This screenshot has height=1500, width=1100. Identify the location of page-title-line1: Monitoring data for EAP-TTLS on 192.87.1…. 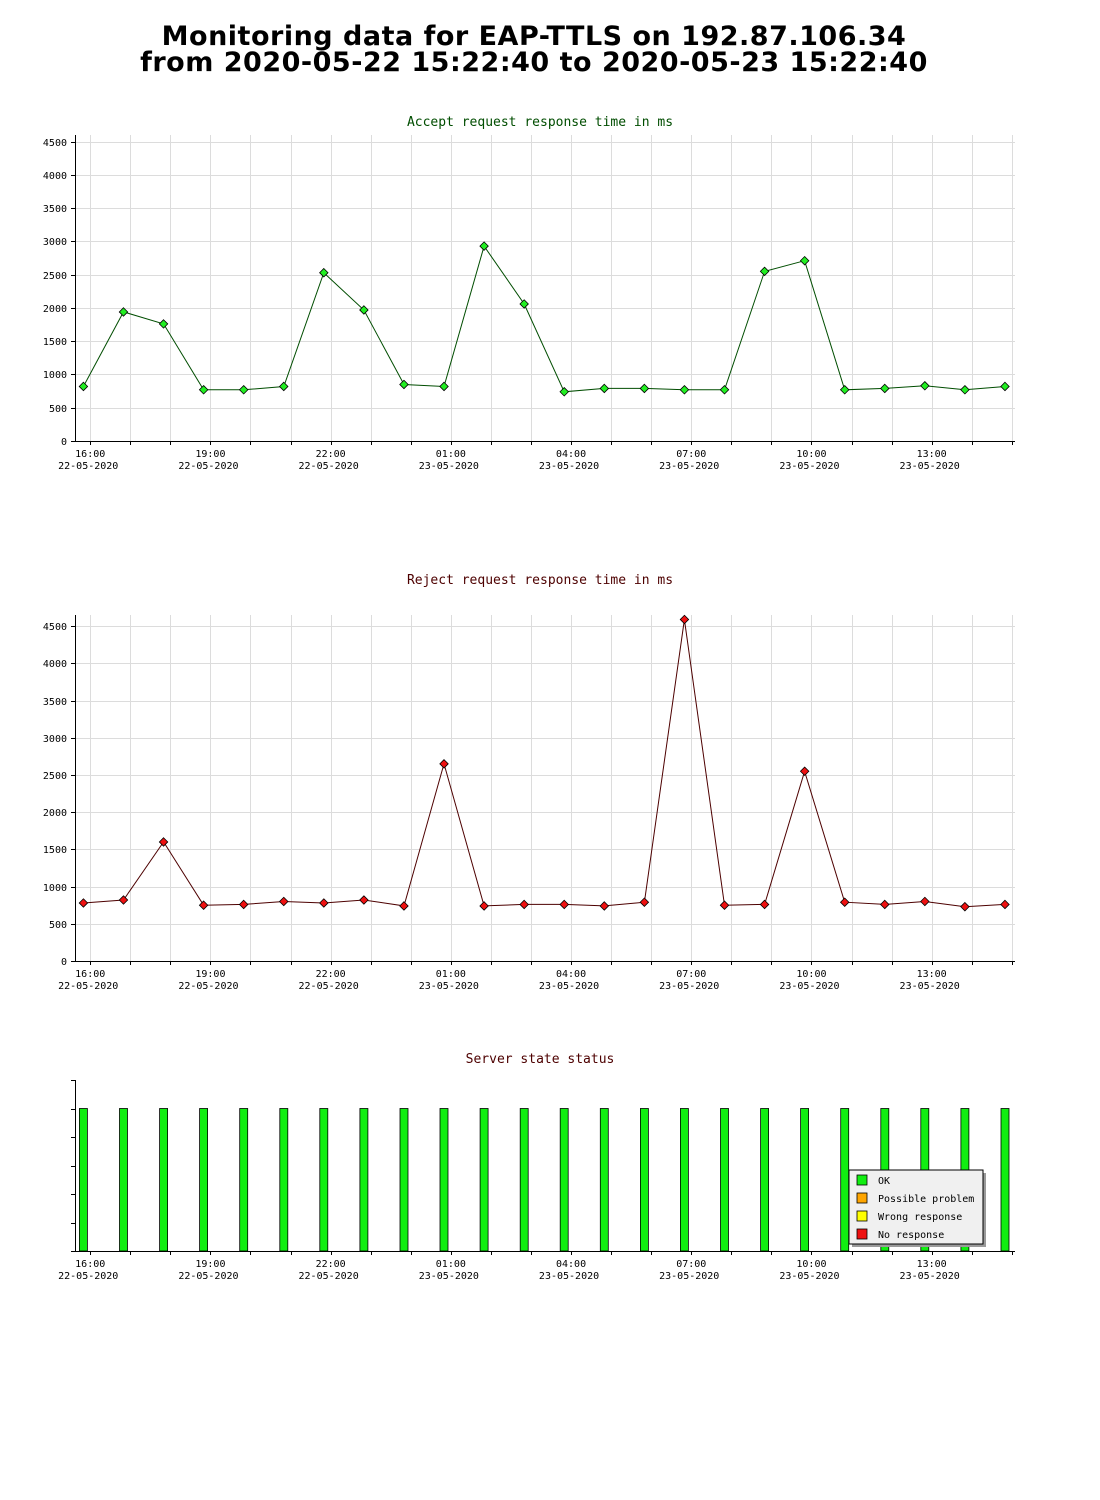
(534, 36).